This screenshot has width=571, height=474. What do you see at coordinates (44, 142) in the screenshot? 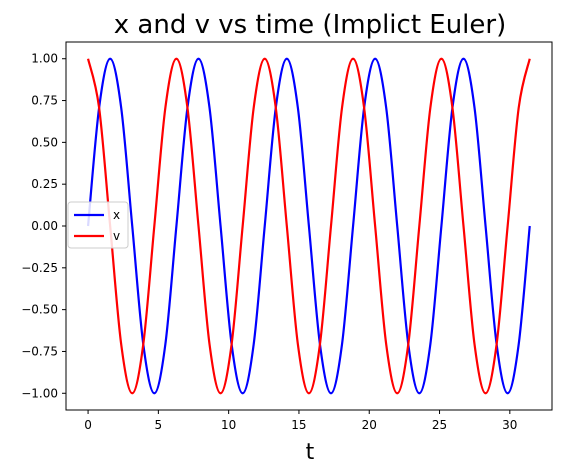
I see `y-tick-label: 0.50` at bounding box center [44, 142].